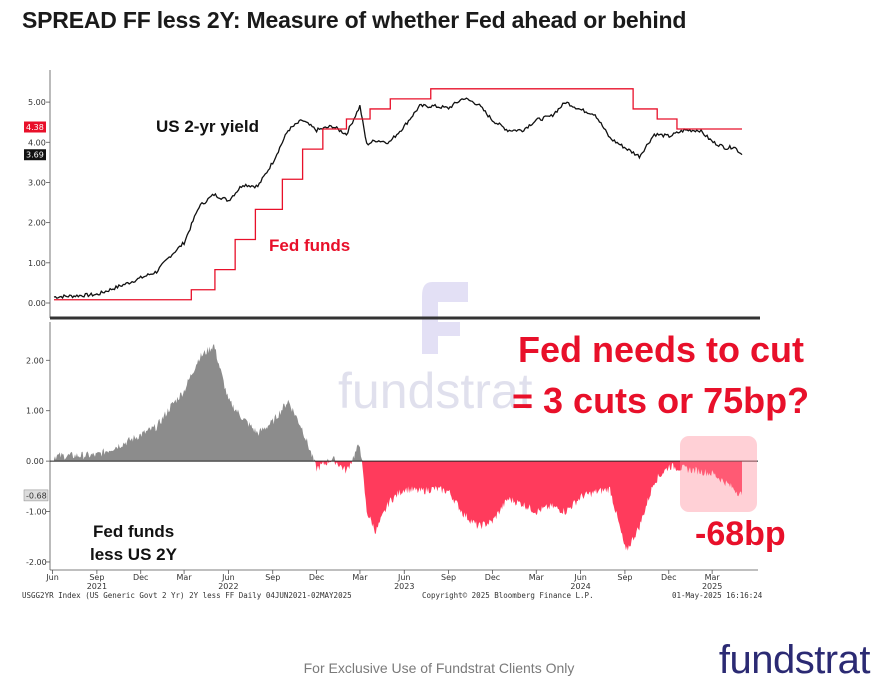  Describe the element at coordinates (37, 102) in the screenshot. I see `upper-y-tick-label: 5.00` at that location.